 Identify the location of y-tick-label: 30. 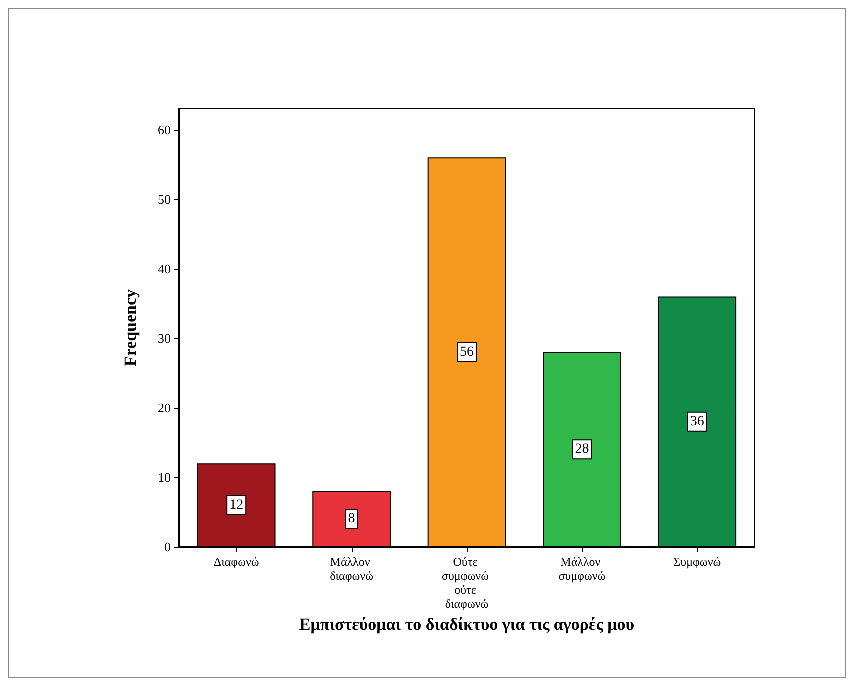
(164, 338).